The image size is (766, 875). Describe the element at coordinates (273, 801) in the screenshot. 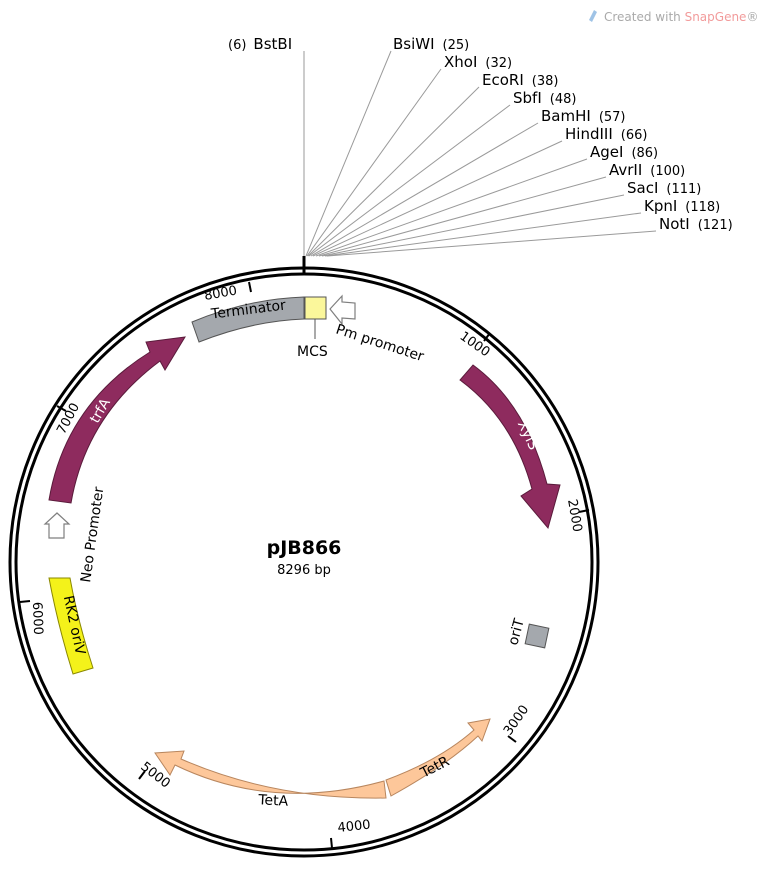

I see `teta-label: TetA` at that location.